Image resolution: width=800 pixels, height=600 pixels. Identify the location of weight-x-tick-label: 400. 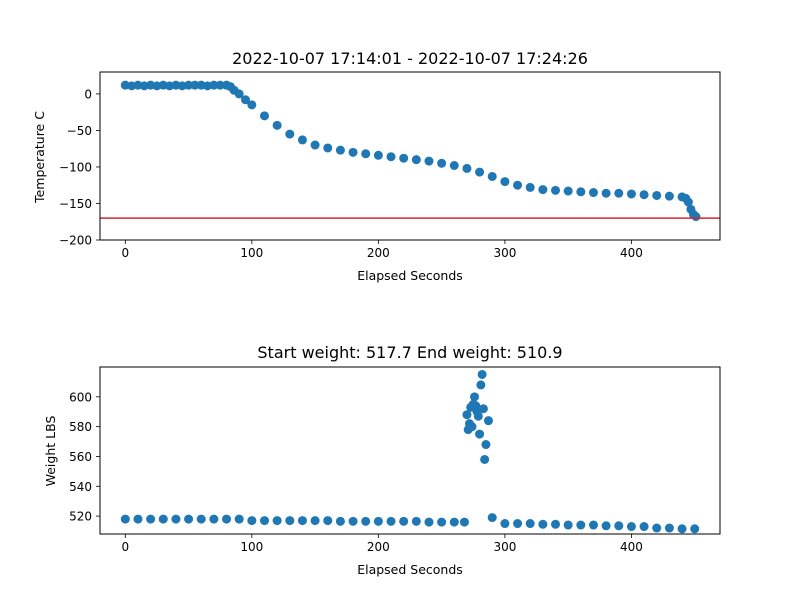
(631, 547).